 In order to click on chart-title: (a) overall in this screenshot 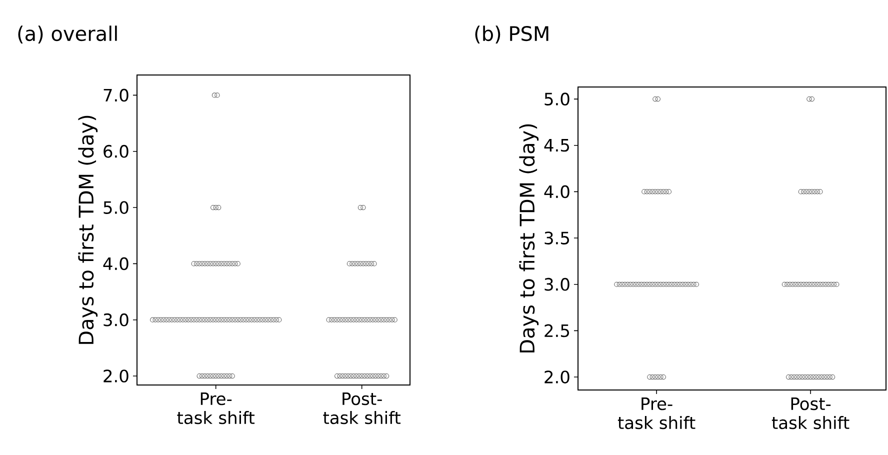, I will do `click(67, 35)`.